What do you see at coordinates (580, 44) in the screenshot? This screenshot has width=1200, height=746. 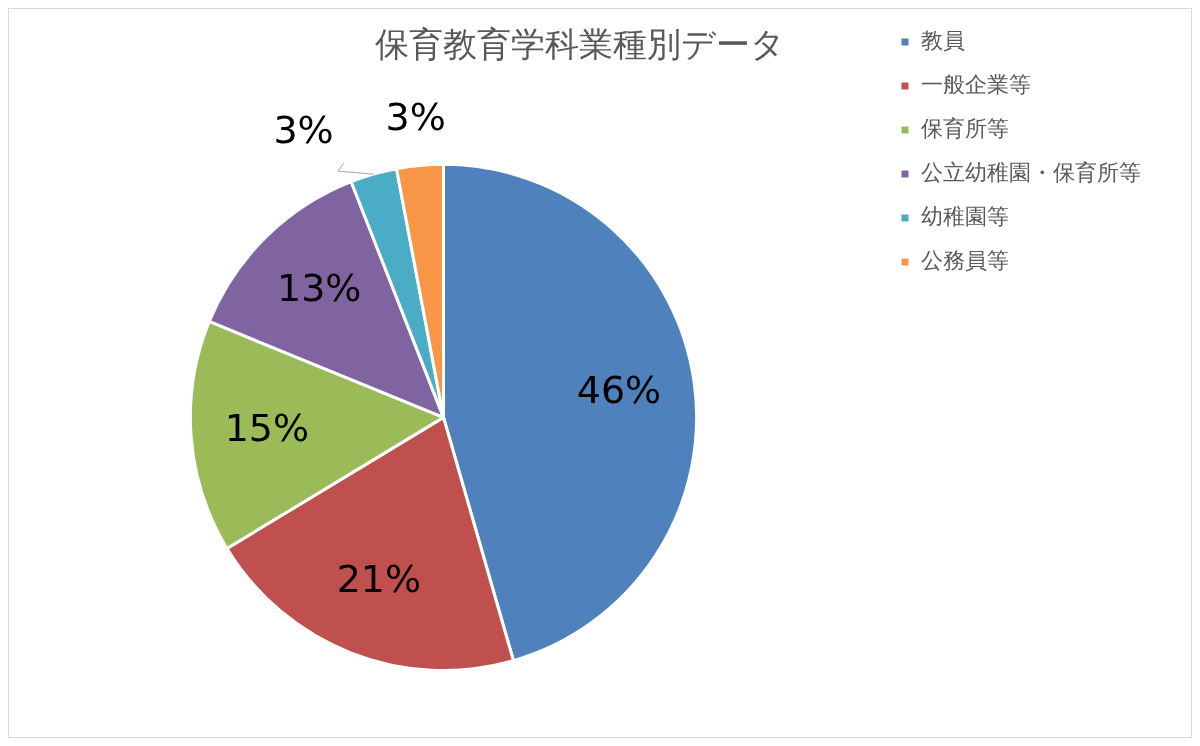 I see `chart-title: 保育教育学科業種別データ` at bounding box center [580, 44].